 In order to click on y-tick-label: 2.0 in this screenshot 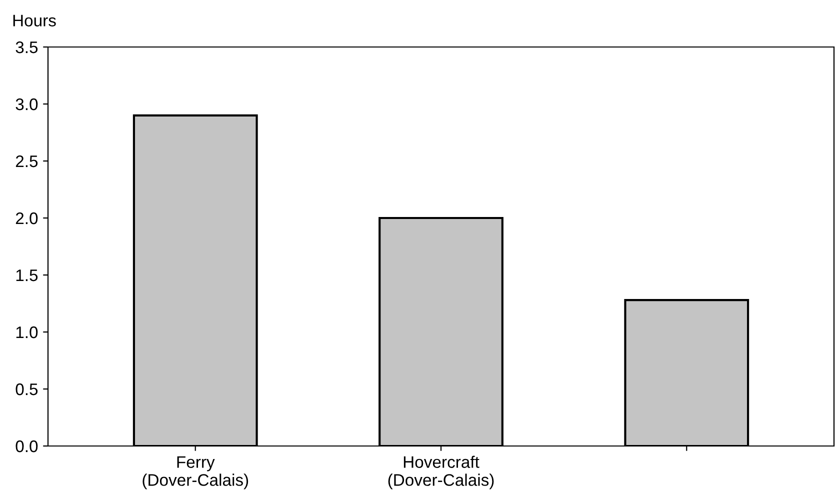, I will do `click(27, 218)`.